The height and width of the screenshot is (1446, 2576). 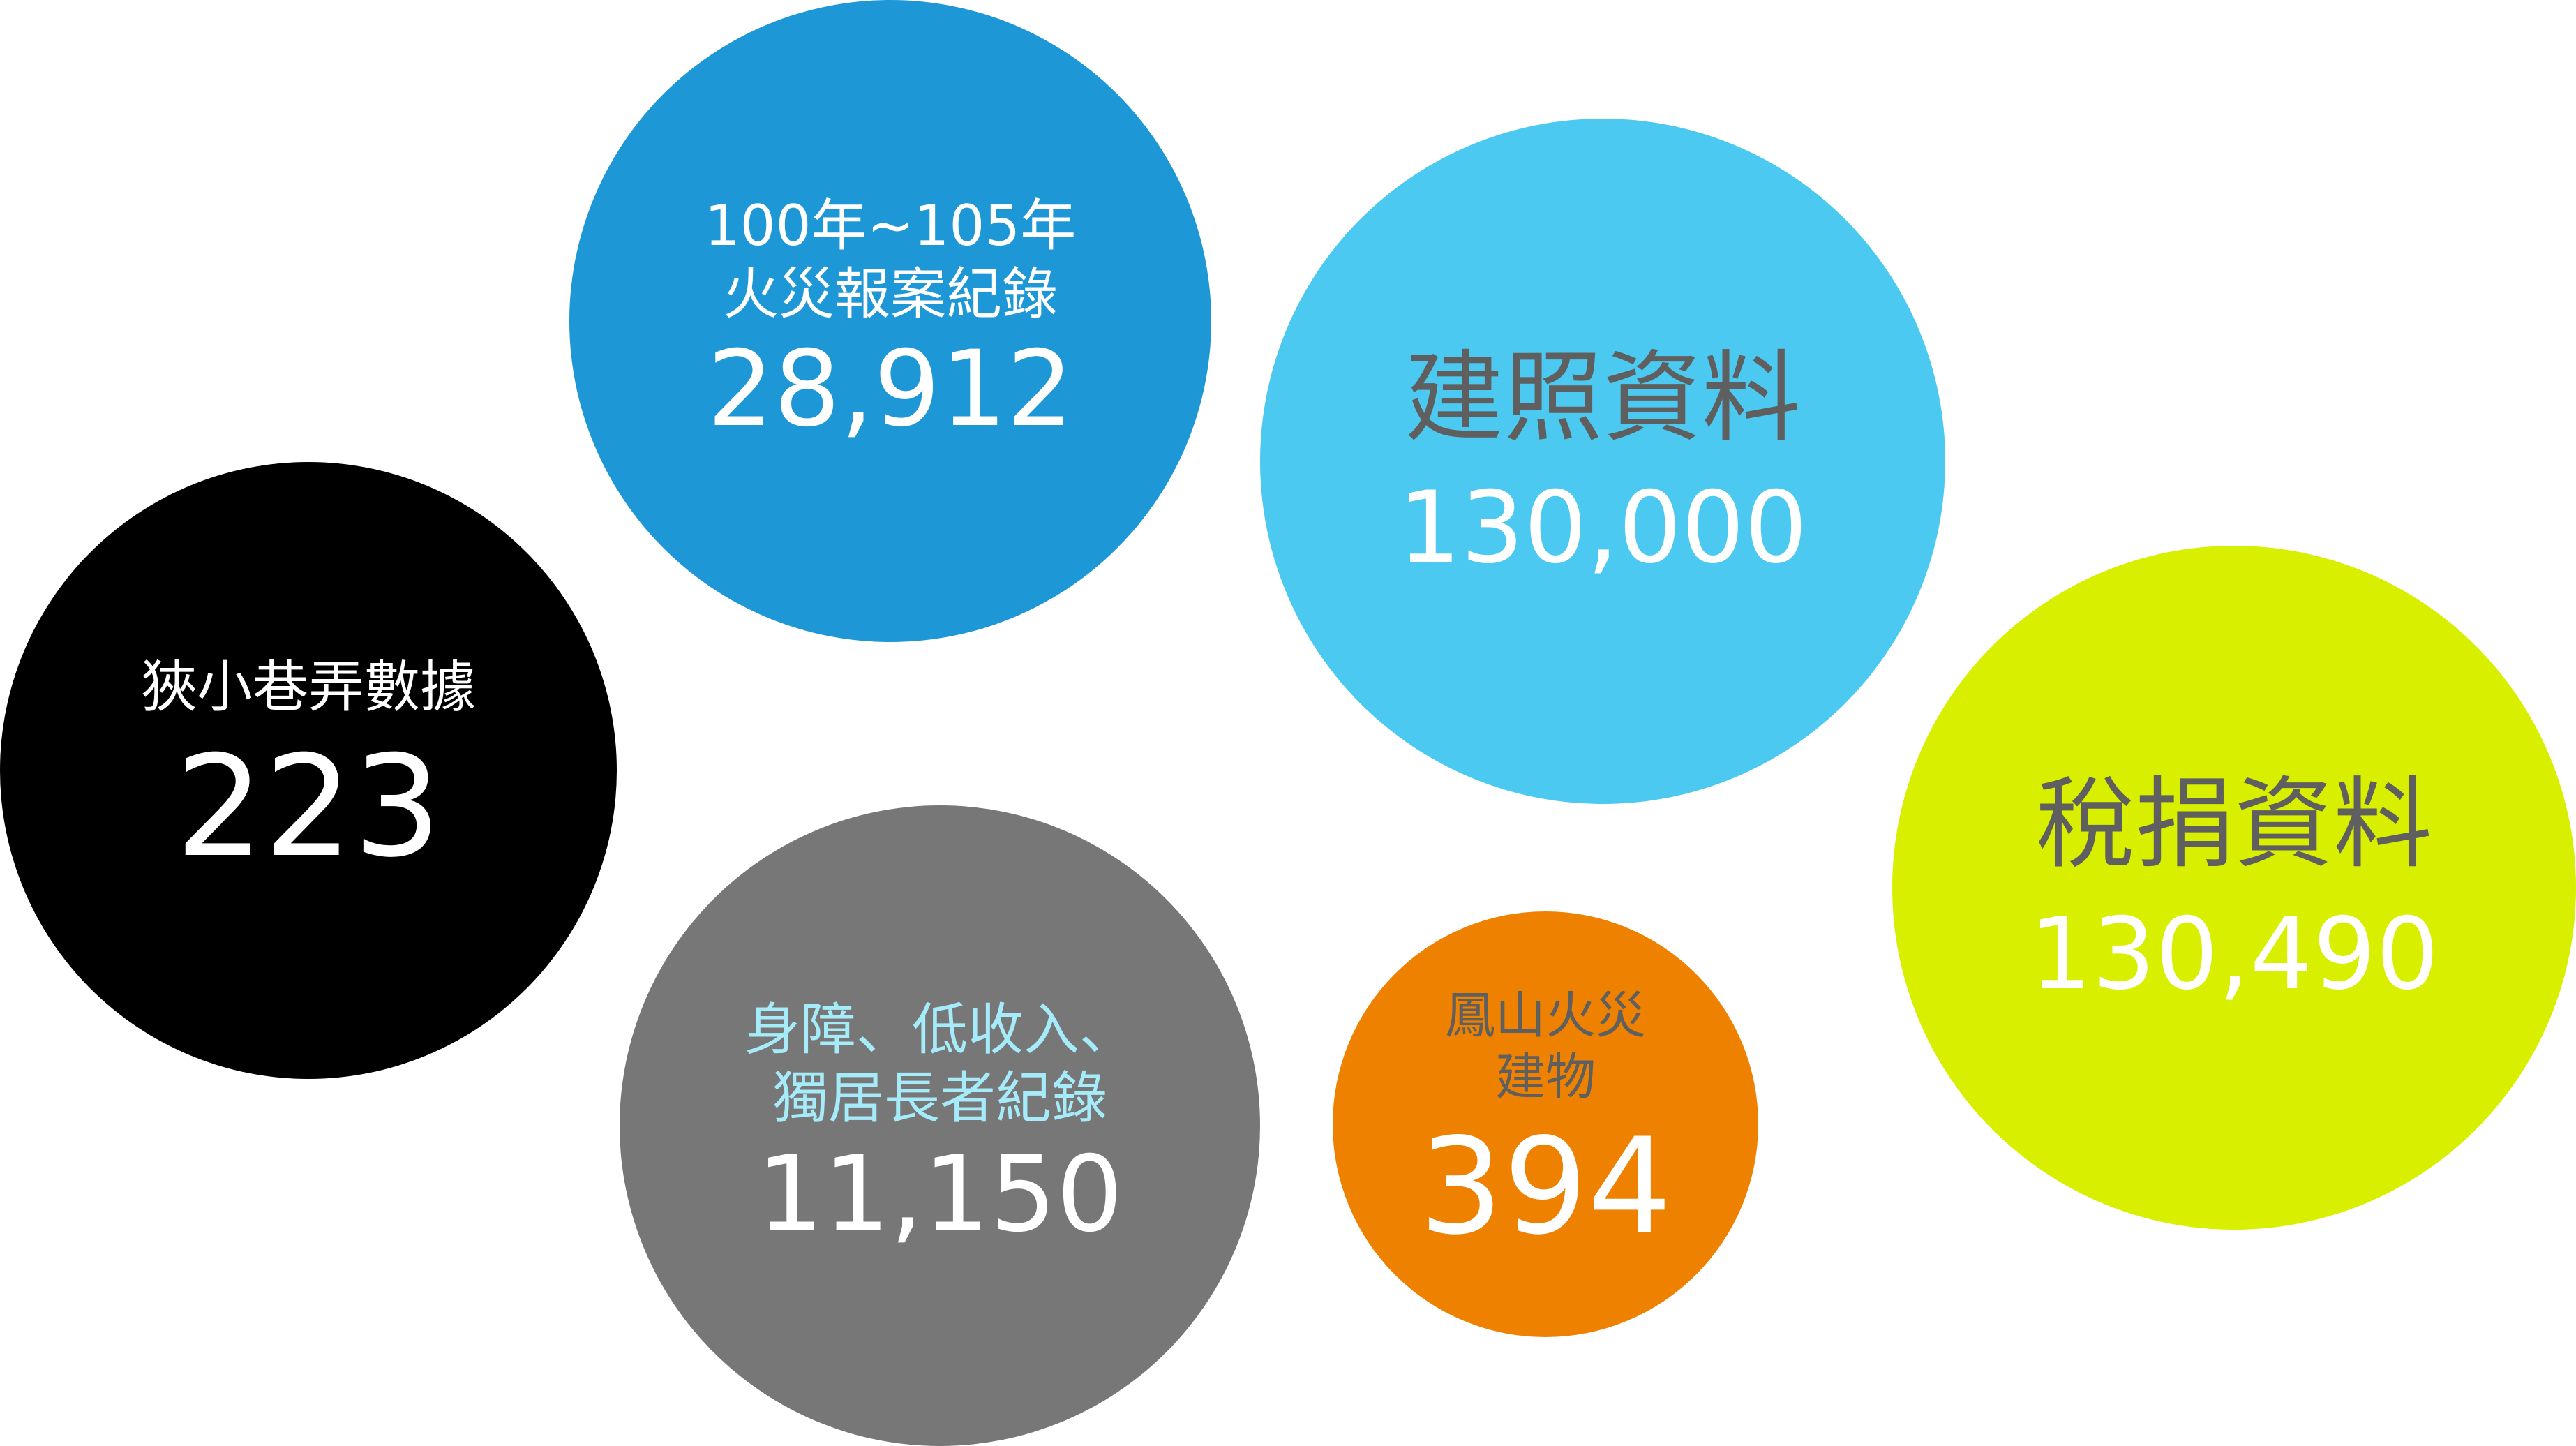 I want to click on bubble-label: 身障、低收入、 獨居長者紀錄, so click(x=939, y=1064).